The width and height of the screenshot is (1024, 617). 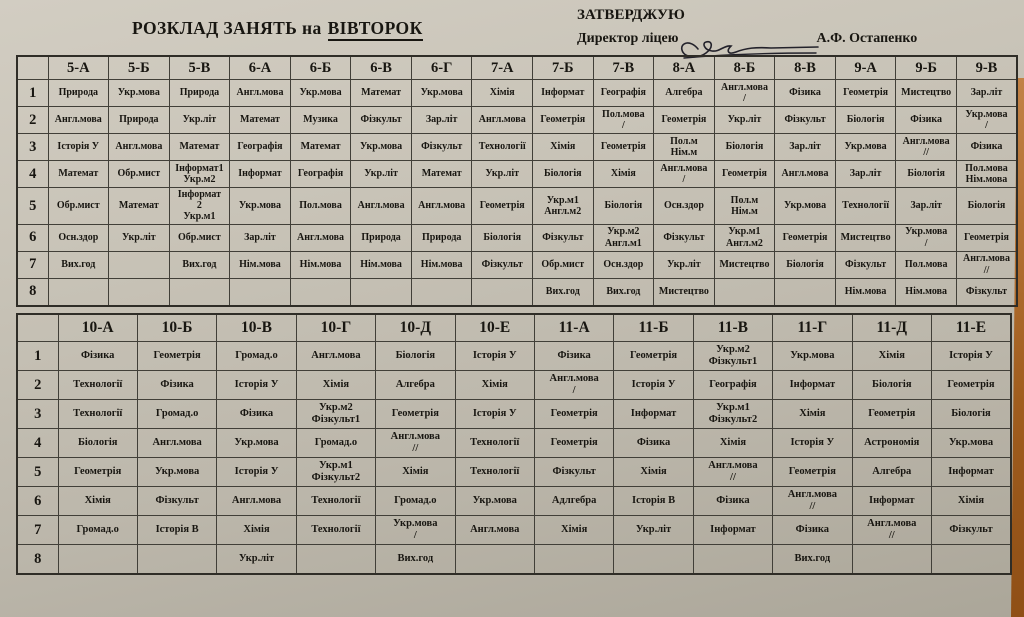 I want to click on timetable-cell: Природа, so click(x=139, y=120).